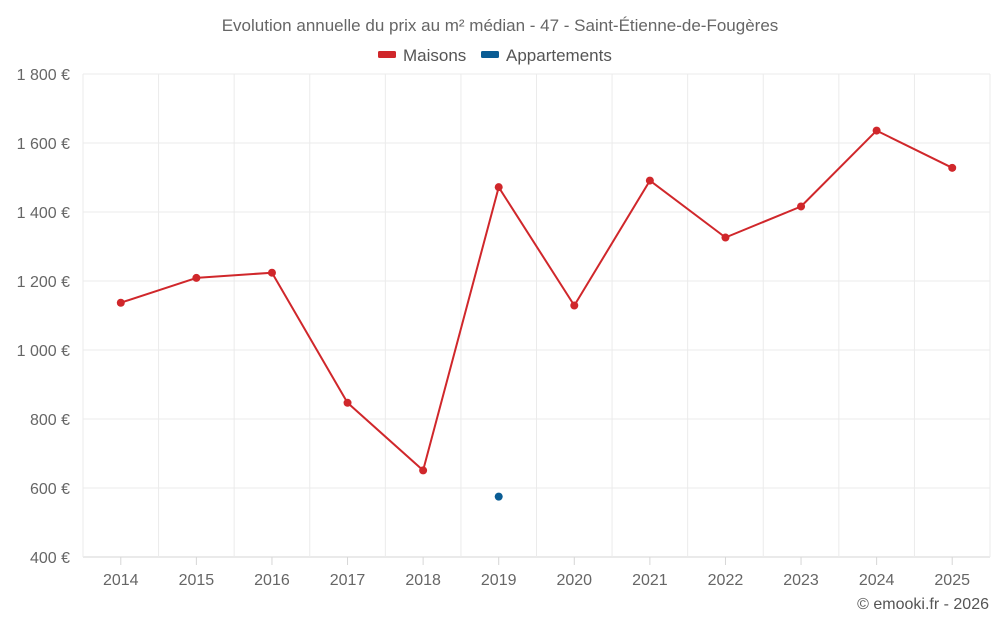 Image resolution: width=1000 pixels, height=625 pixels. What do you see at coordinates (50, 489) in the screenshot?
I see `y-tick-label: 600 €` at bounding box center [50, 489].